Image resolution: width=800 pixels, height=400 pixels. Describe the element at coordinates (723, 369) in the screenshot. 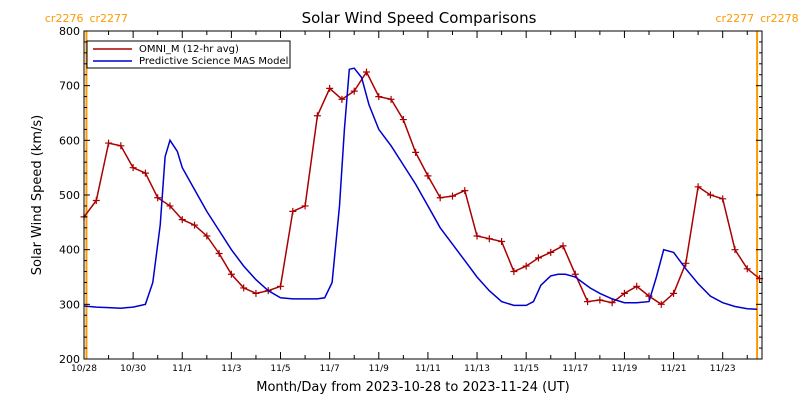

I see `x-tick-label: 11/23` at that location.